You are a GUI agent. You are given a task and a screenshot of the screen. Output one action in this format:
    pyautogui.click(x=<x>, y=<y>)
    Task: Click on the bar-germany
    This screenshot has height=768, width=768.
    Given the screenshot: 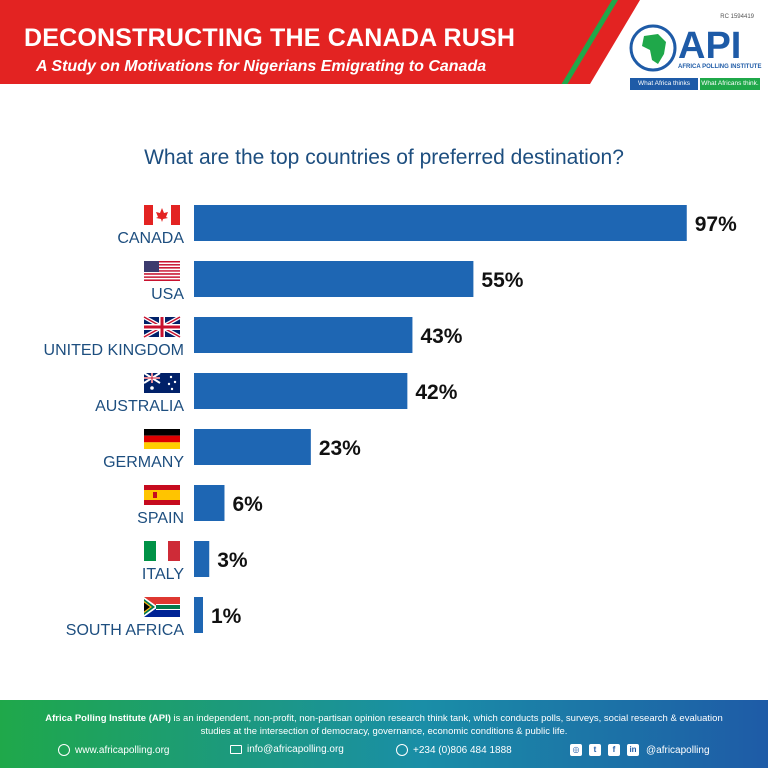 What is the action you would take?
    pyautogui.click(x=252, y=447)
    